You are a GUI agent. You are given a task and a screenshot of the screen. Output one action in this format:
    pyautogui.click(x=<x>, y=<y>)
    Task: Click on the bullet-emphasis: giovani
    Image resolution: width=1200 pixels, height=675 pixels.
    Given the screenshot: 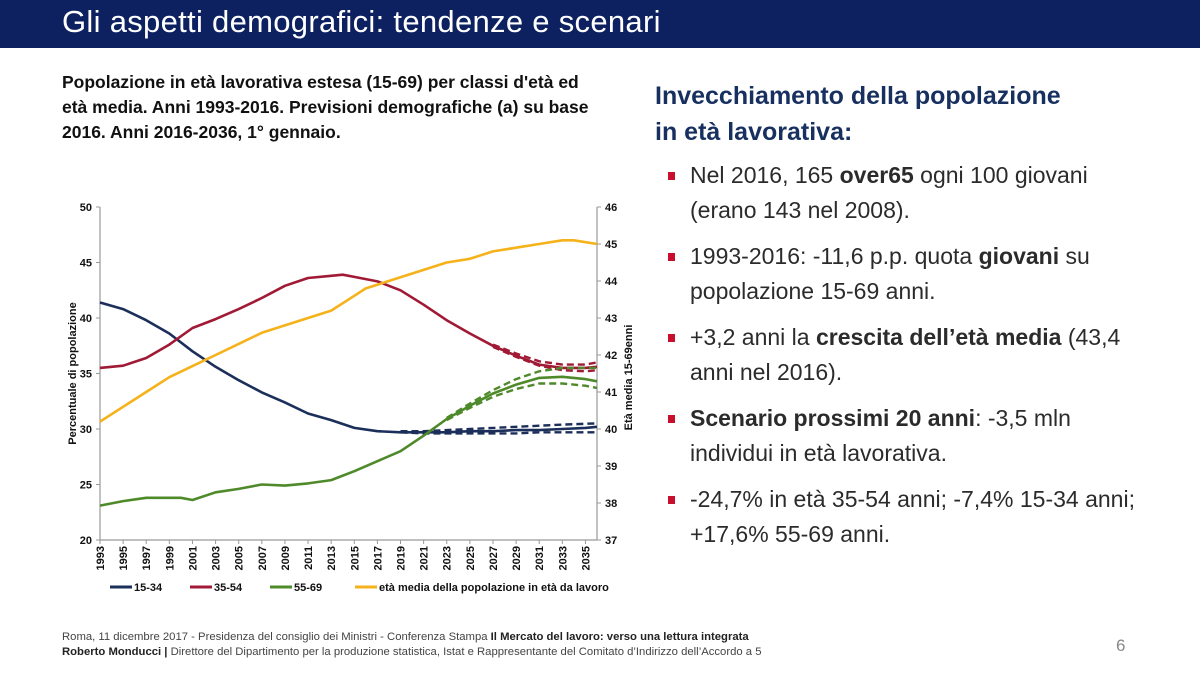 What is the action you would take?
    pyautogui.click(x=1019, y=256)
    